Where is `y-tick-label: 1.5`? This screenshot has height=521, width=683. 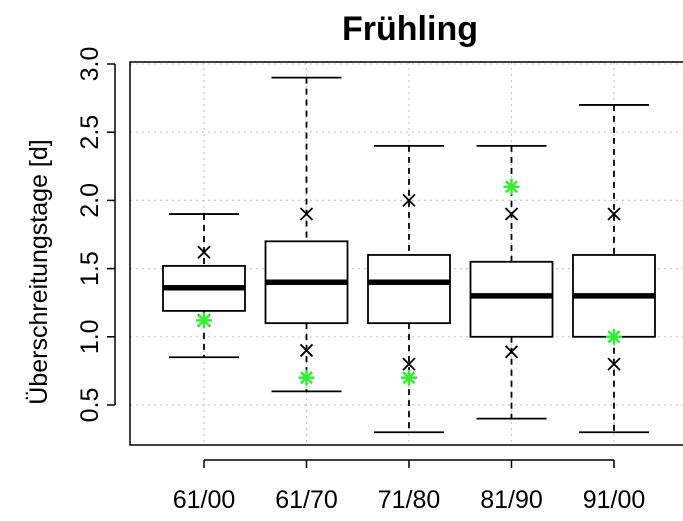
y-tick-label: 1.5 is located at coordinates (90, 268).